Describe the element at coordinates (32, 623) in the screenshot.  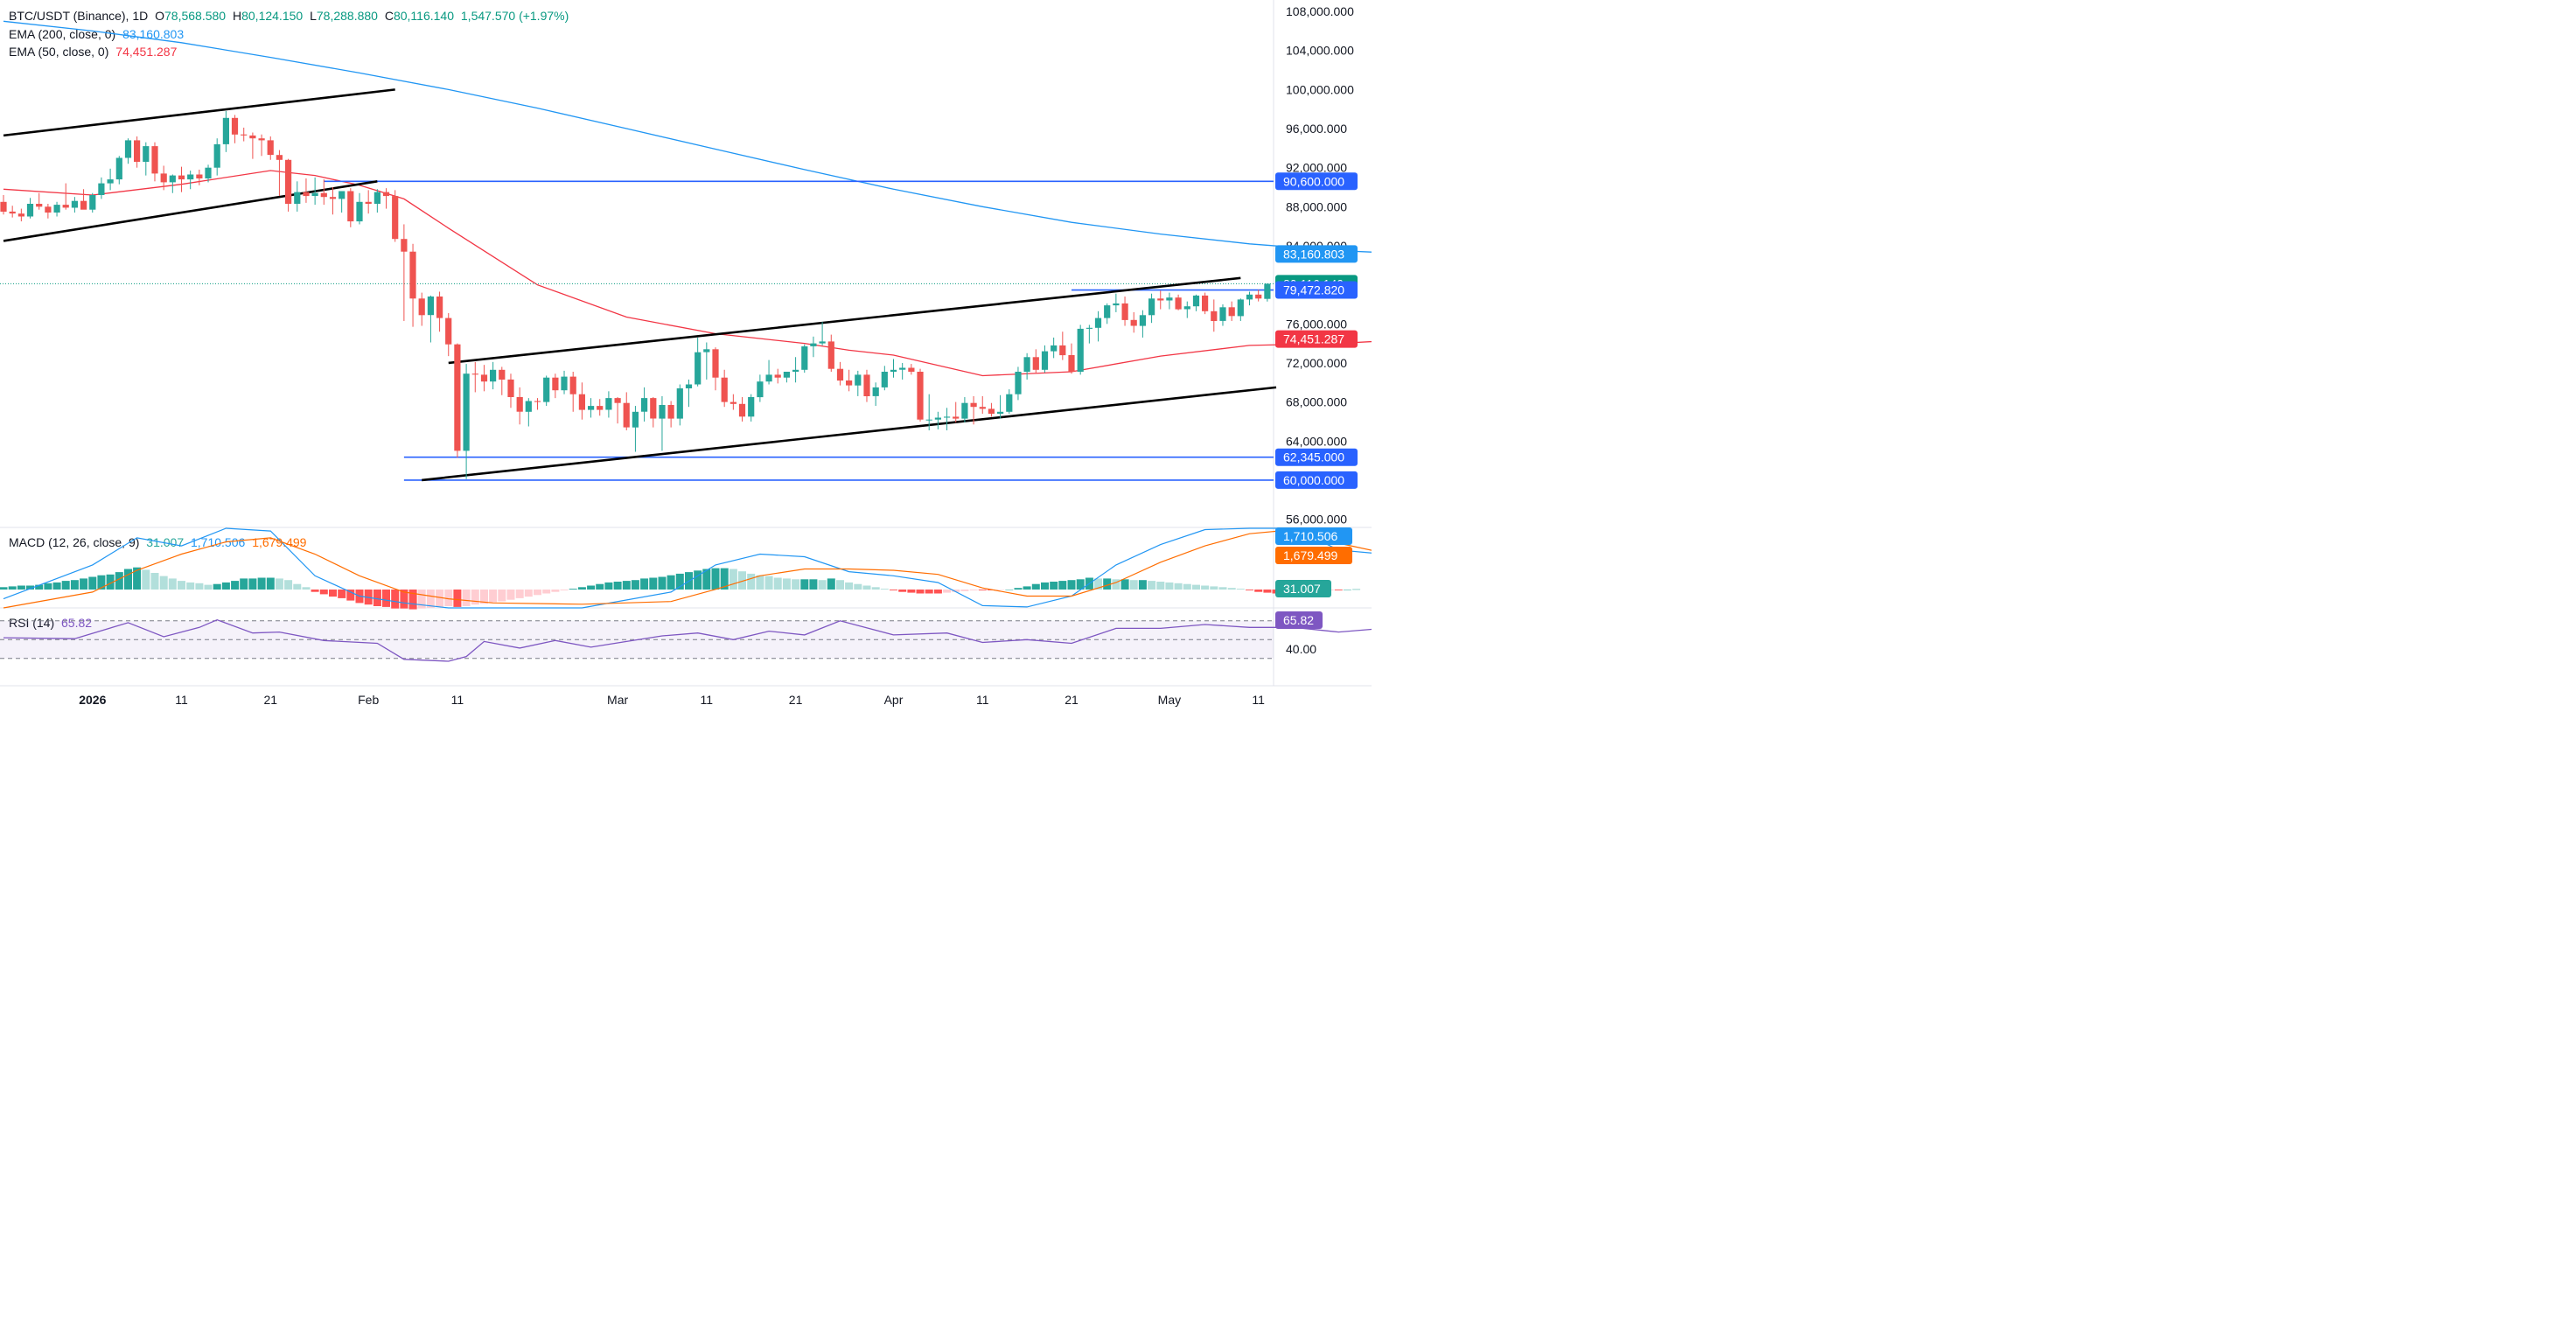
I see `rsi-label: RSI (14)` at that location.